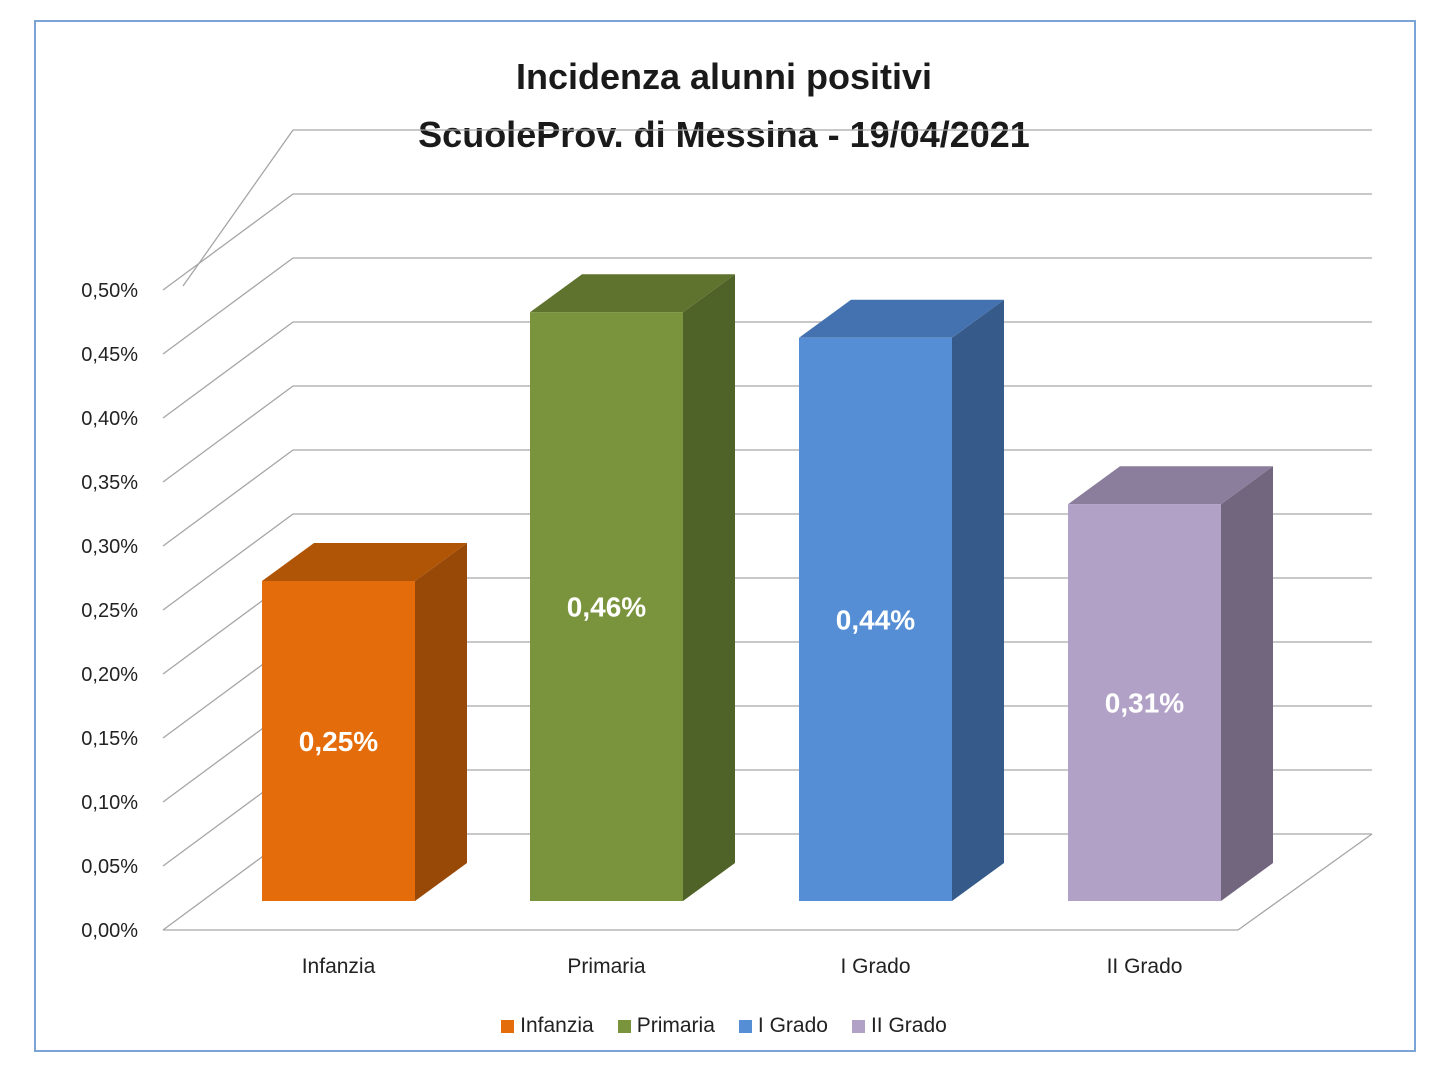  Describe the element at coordinates (109, 931) in the screenshot. I see `y-tick-label: 0,00%` at that location.